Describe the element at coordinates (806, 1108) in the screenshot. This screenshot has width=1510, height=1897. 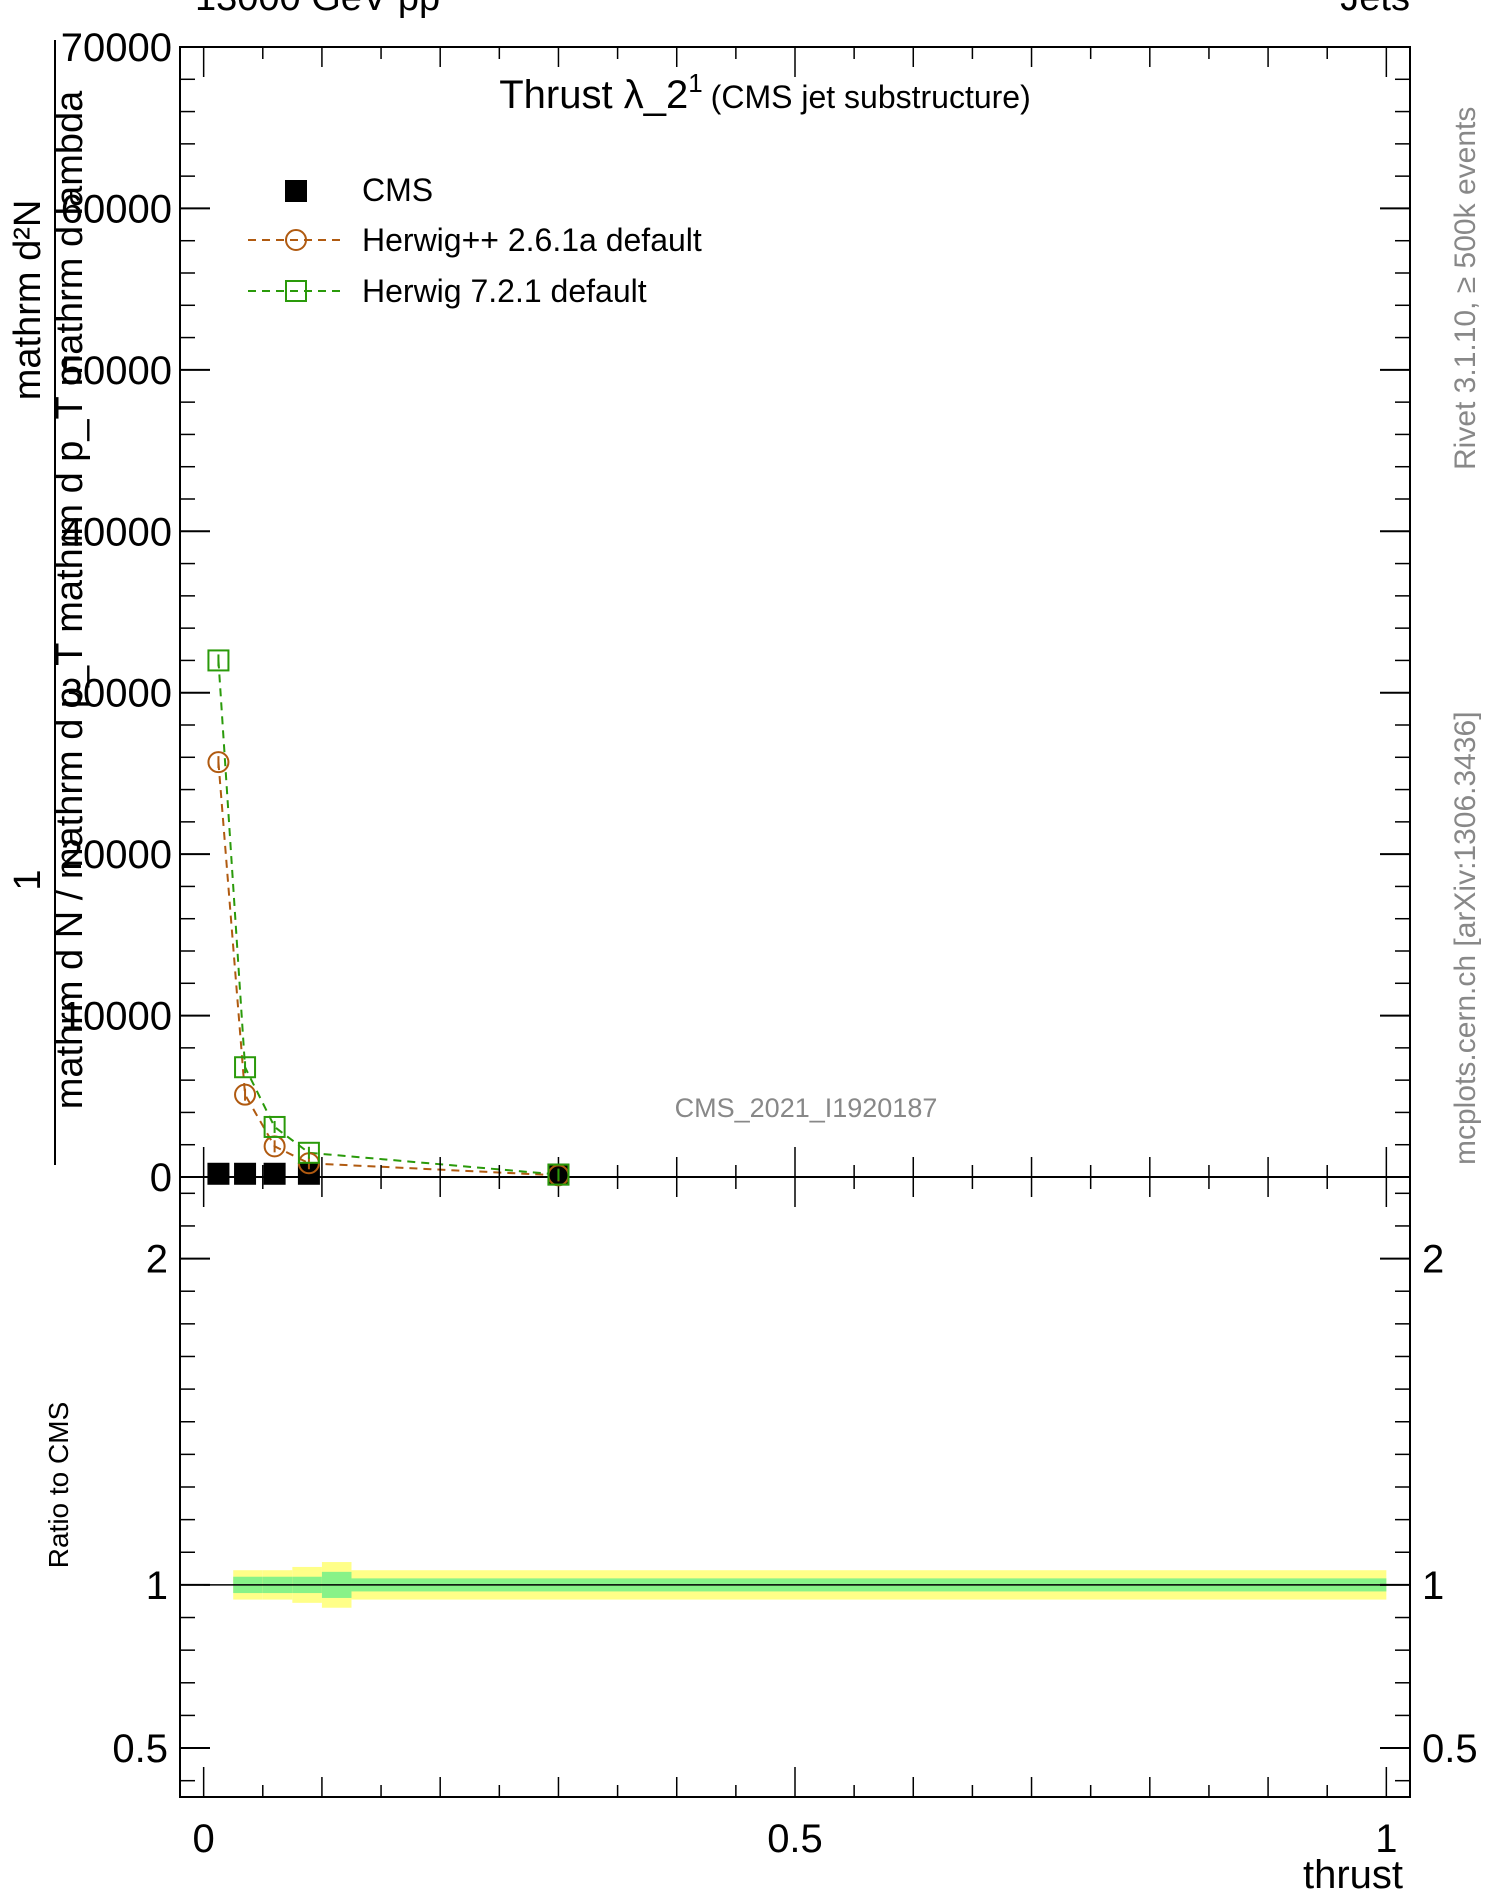
I see `analysis-label: CMS_2021_I1920187` at that location.